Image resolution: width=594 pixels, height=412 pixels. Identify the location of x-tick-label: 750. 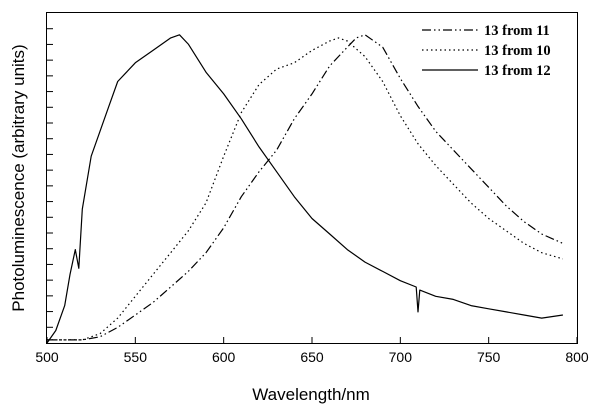
(489, 357).